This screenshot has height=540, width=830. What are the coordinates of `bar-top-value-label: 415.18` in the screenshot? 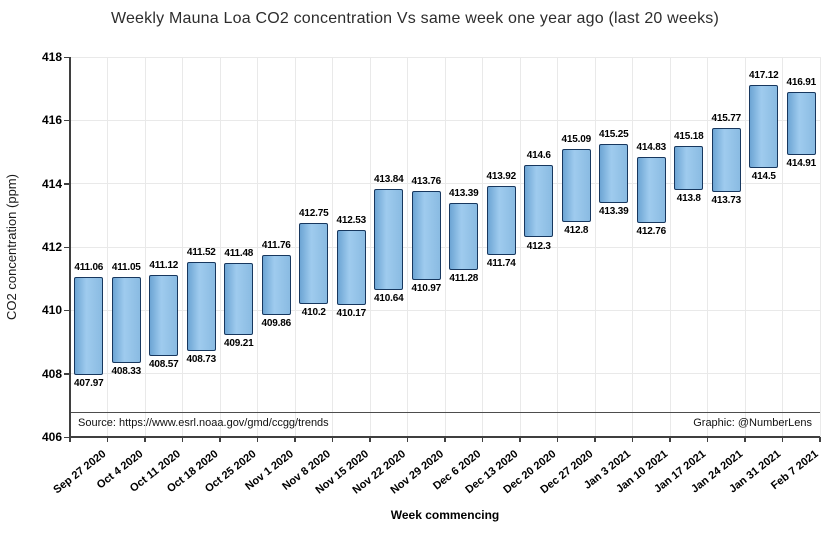 It's located at (689, 137).